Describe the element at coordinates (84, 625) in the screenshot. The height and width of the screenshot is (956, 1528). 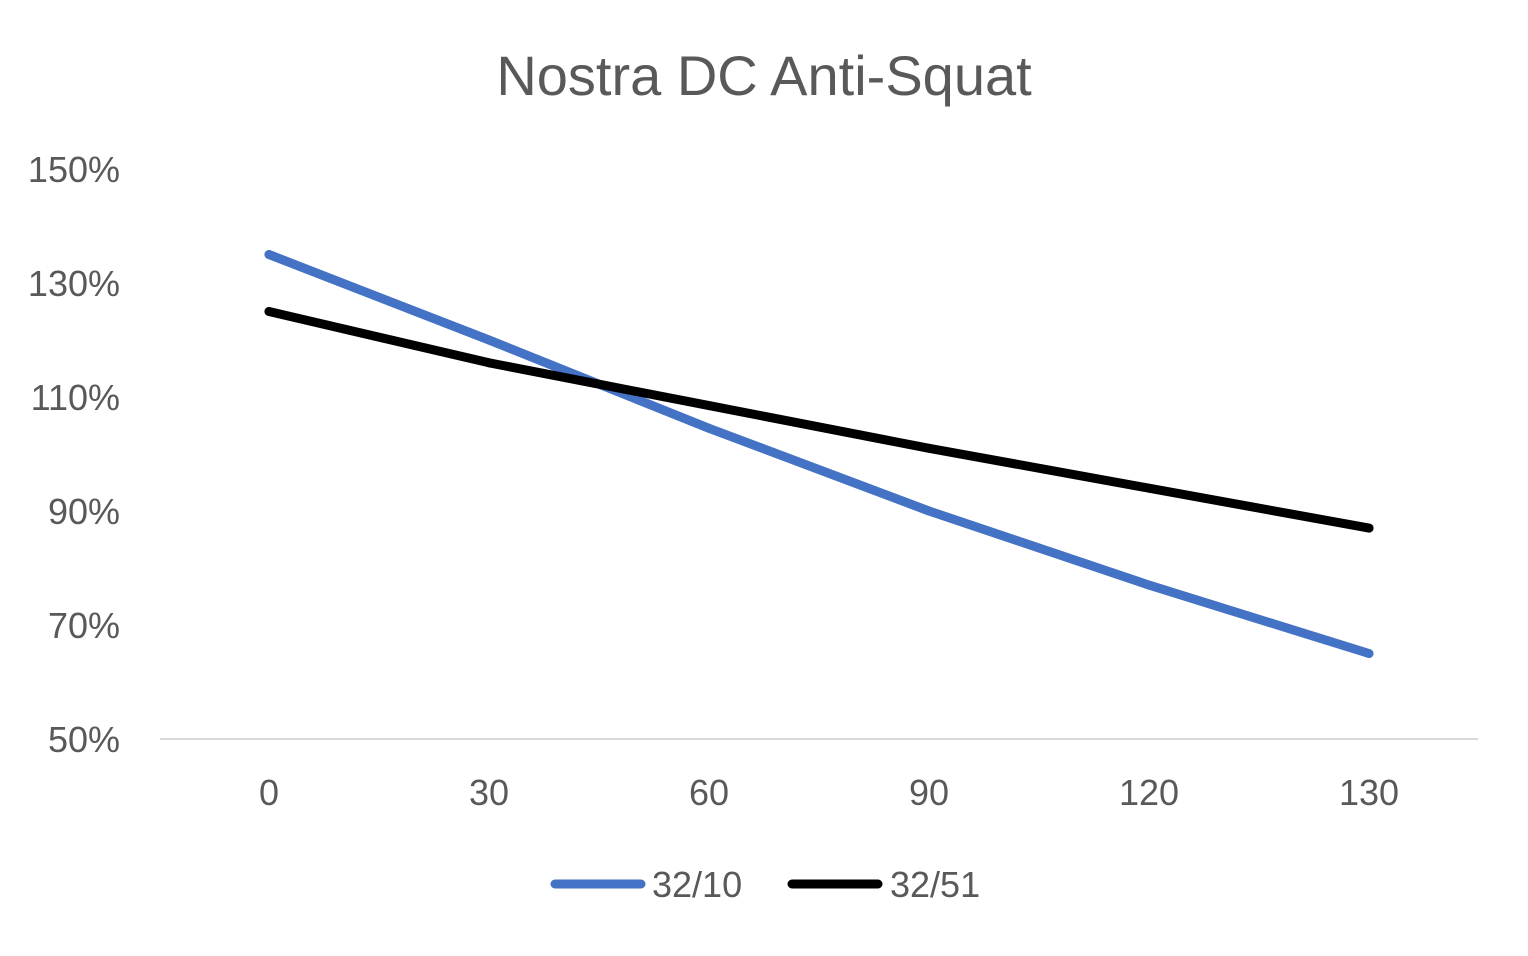
I see `y-tick-label: 70%` at that location.